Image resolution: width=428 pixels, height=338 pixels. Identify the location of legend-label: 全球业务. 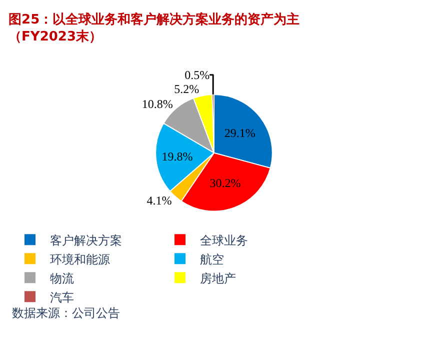
(224, 240).